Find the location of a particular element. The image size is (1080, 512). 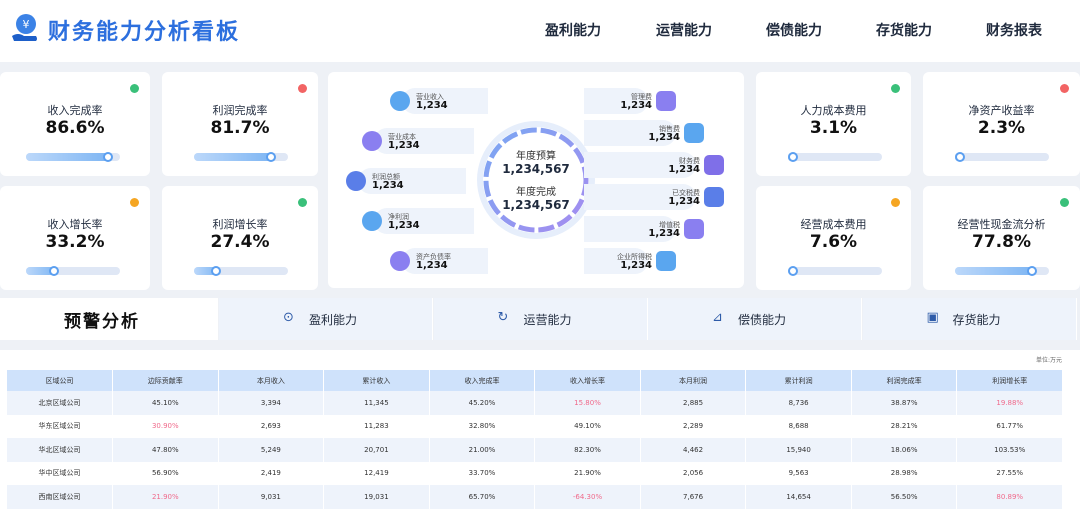

column-header: 区域公司 is located at coordinates (60, 380).